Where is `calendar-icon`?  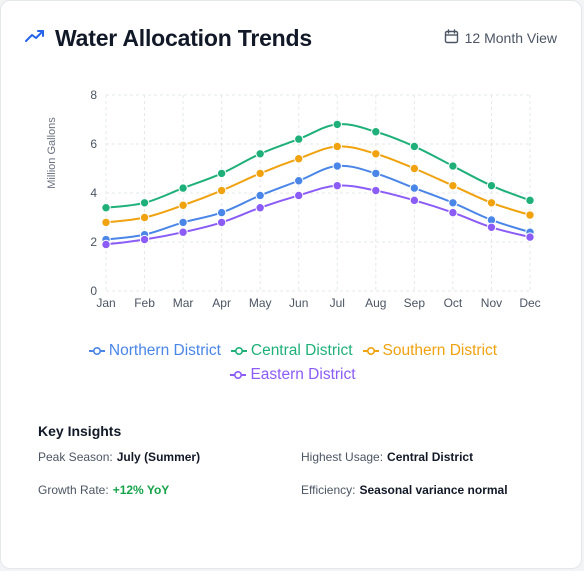
calendar-icon is located at coordinates (451, 38).